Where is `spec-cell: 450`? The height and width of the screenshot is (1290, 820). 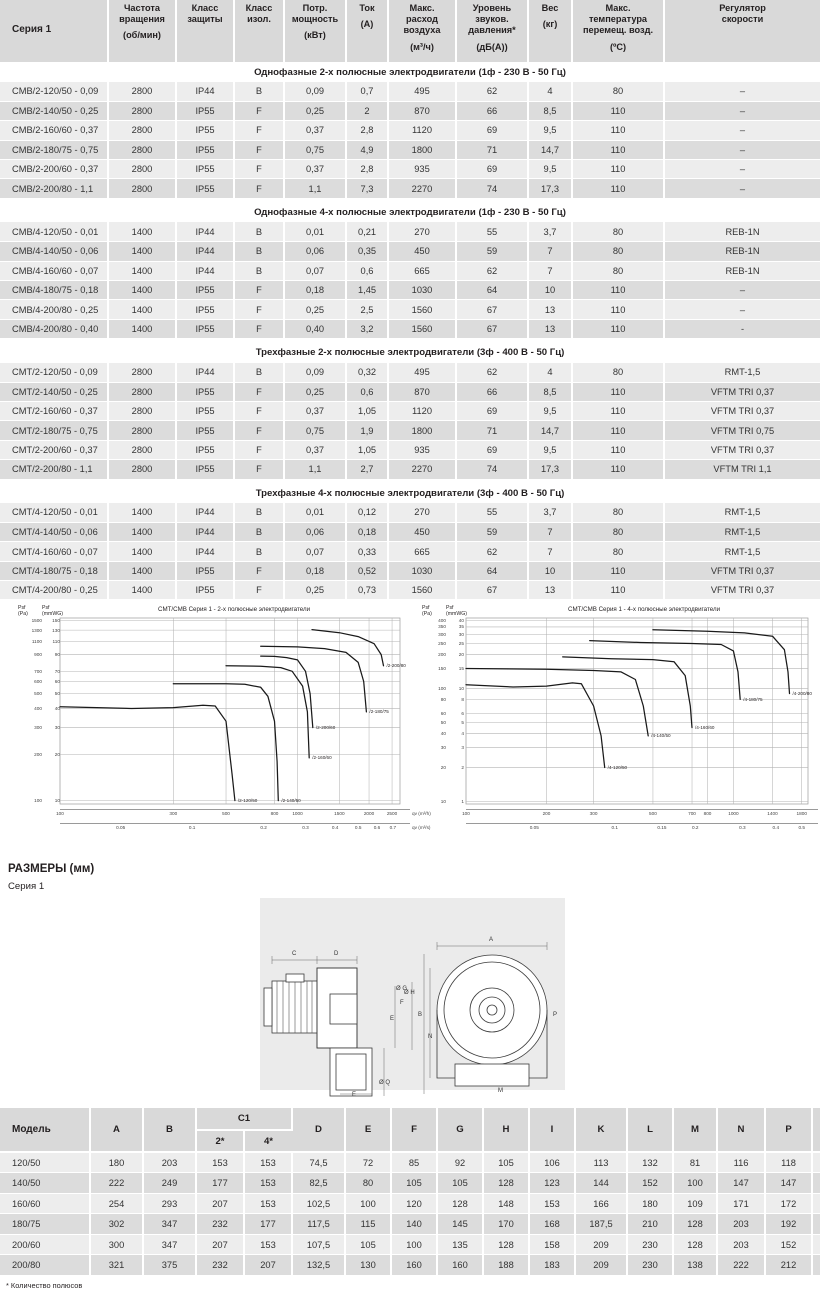
spec-cell: 450 is located at coordinates (422, 251).